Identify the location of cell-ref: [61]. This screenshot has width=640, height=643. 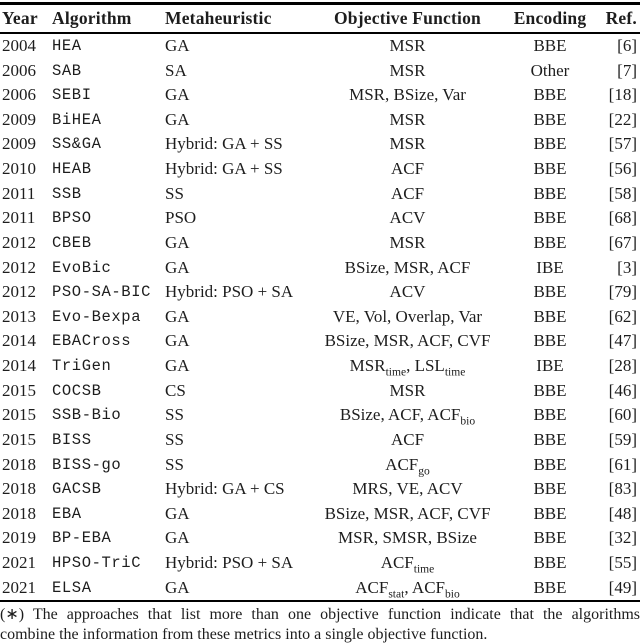
(622, 464).